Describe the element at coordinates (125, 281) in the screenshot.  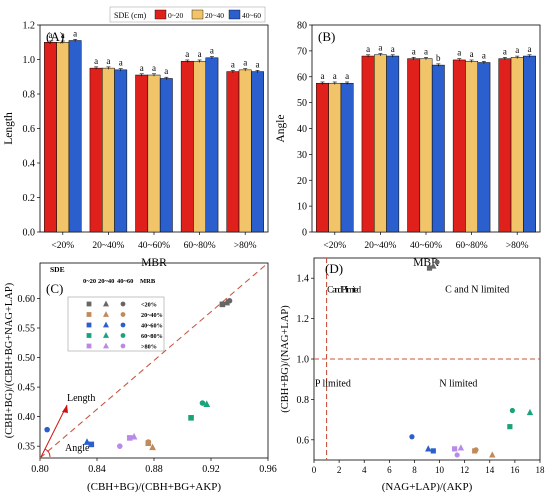
I see `legend-header: 40~60` at that location.